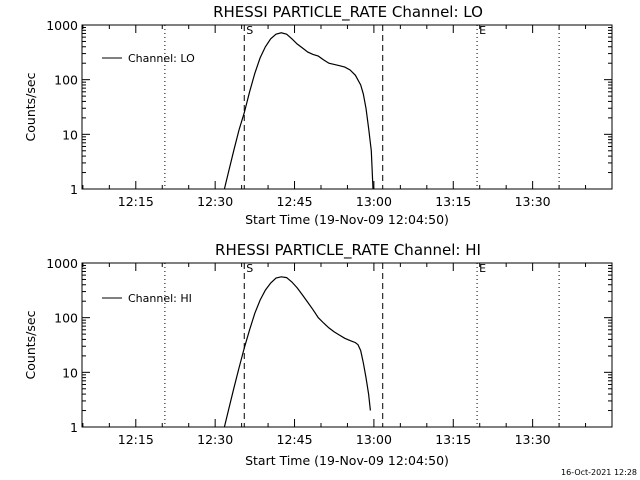 The height and width of the screenshot is (480, 640). I want to click on legend-entry: Channel: LO, so click(161, 58).